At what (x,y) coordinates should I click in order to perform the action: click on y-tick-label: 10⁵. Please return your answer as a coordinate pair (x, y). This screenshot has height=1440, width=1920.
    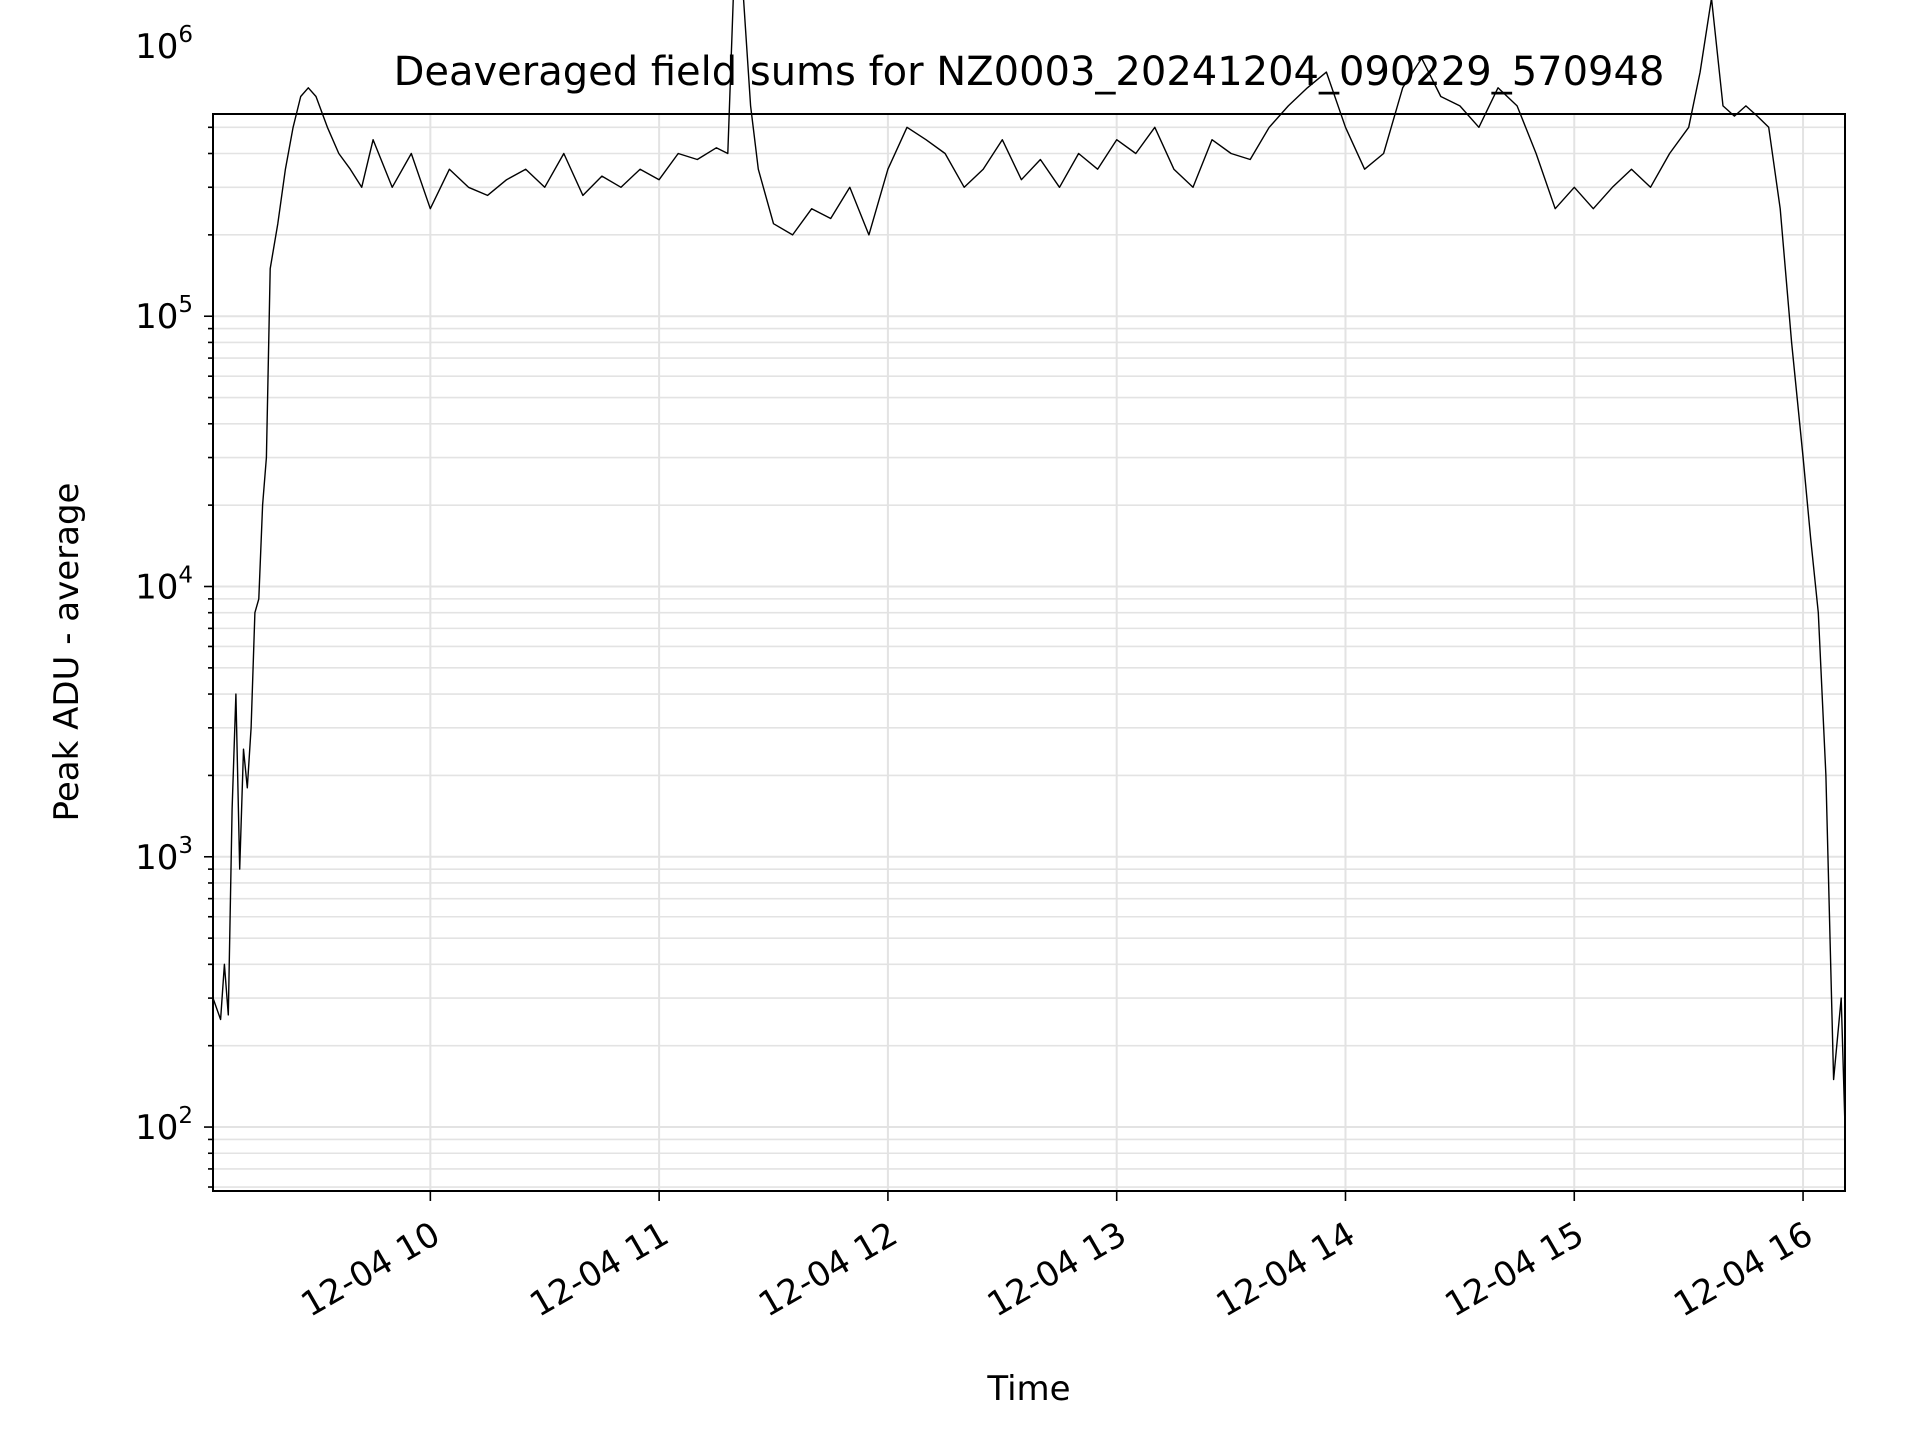
    Looking at the image, I should click on (164, 314).